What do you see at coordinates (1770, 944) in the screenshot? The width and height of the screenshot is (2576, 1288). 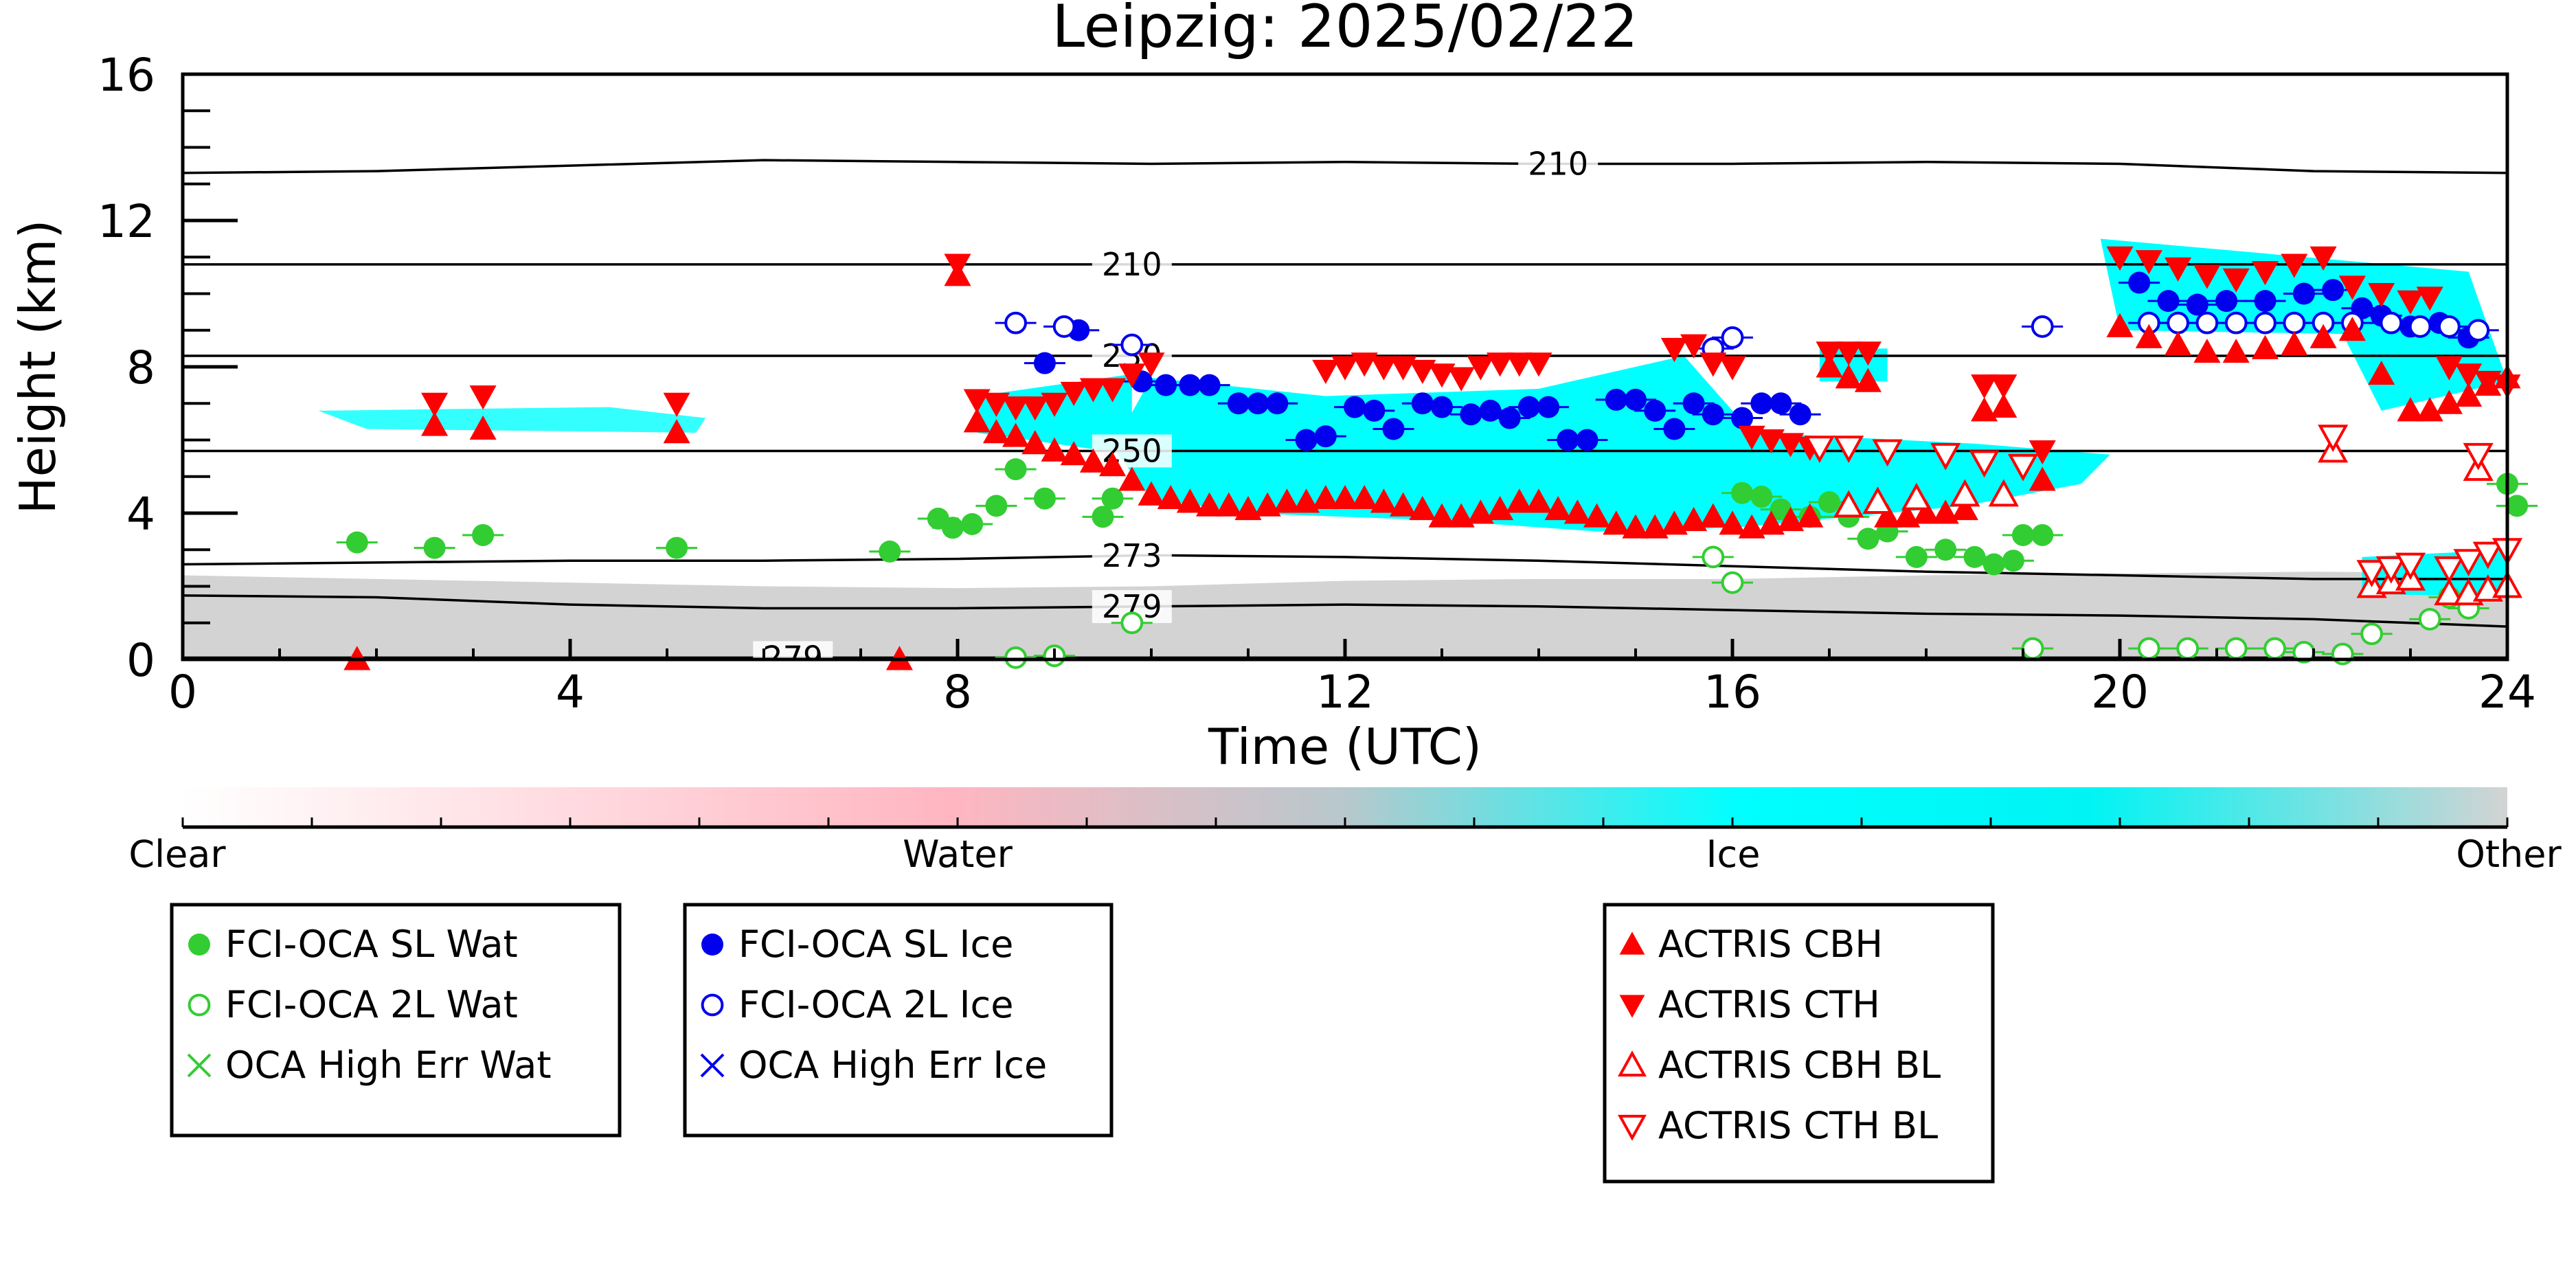 I see `legend-label: ACTRIS CBH` at bounding box center [1770, 944].